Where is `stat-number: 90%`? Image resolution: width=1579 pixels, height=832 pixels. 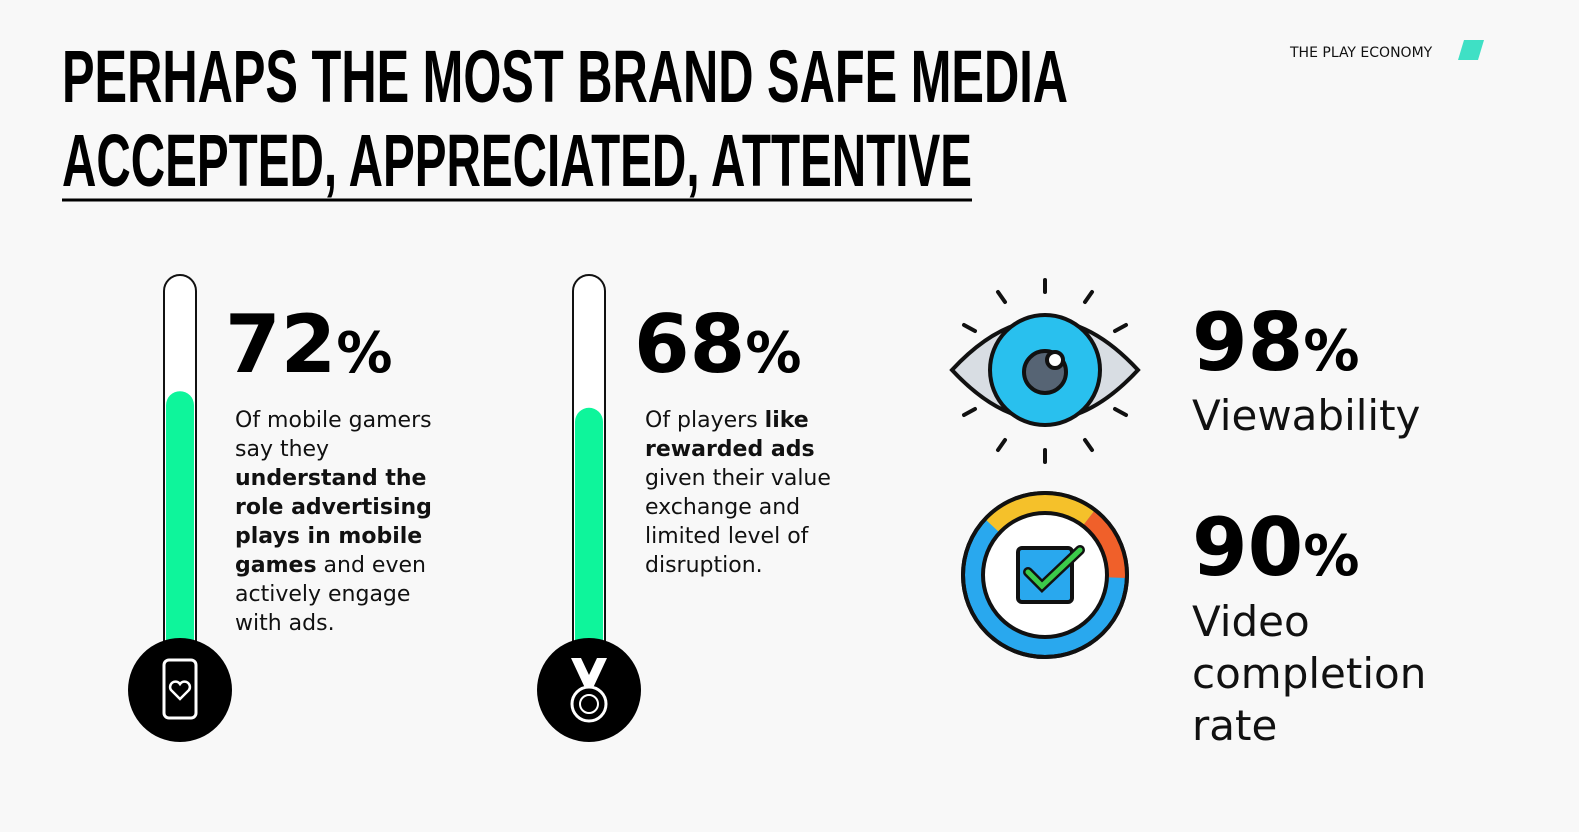
stat-number: 90% is located at coordinates (1275, 552).